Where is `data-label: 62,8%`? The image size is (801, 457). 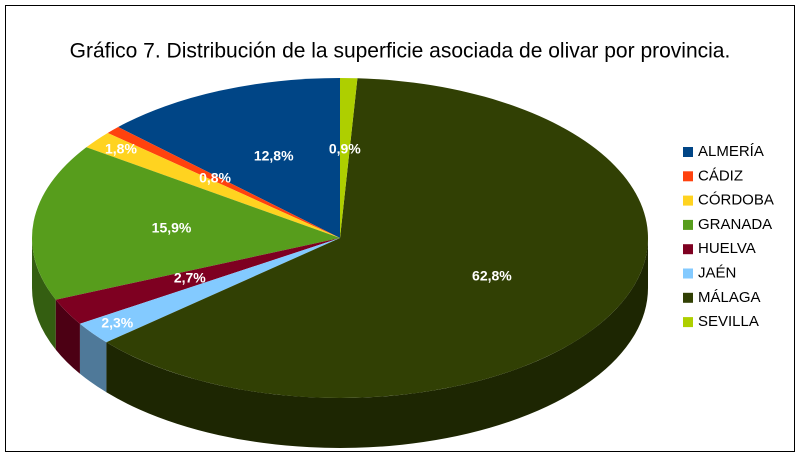 data-label: 62,8% is located at coordinates (492, 276).